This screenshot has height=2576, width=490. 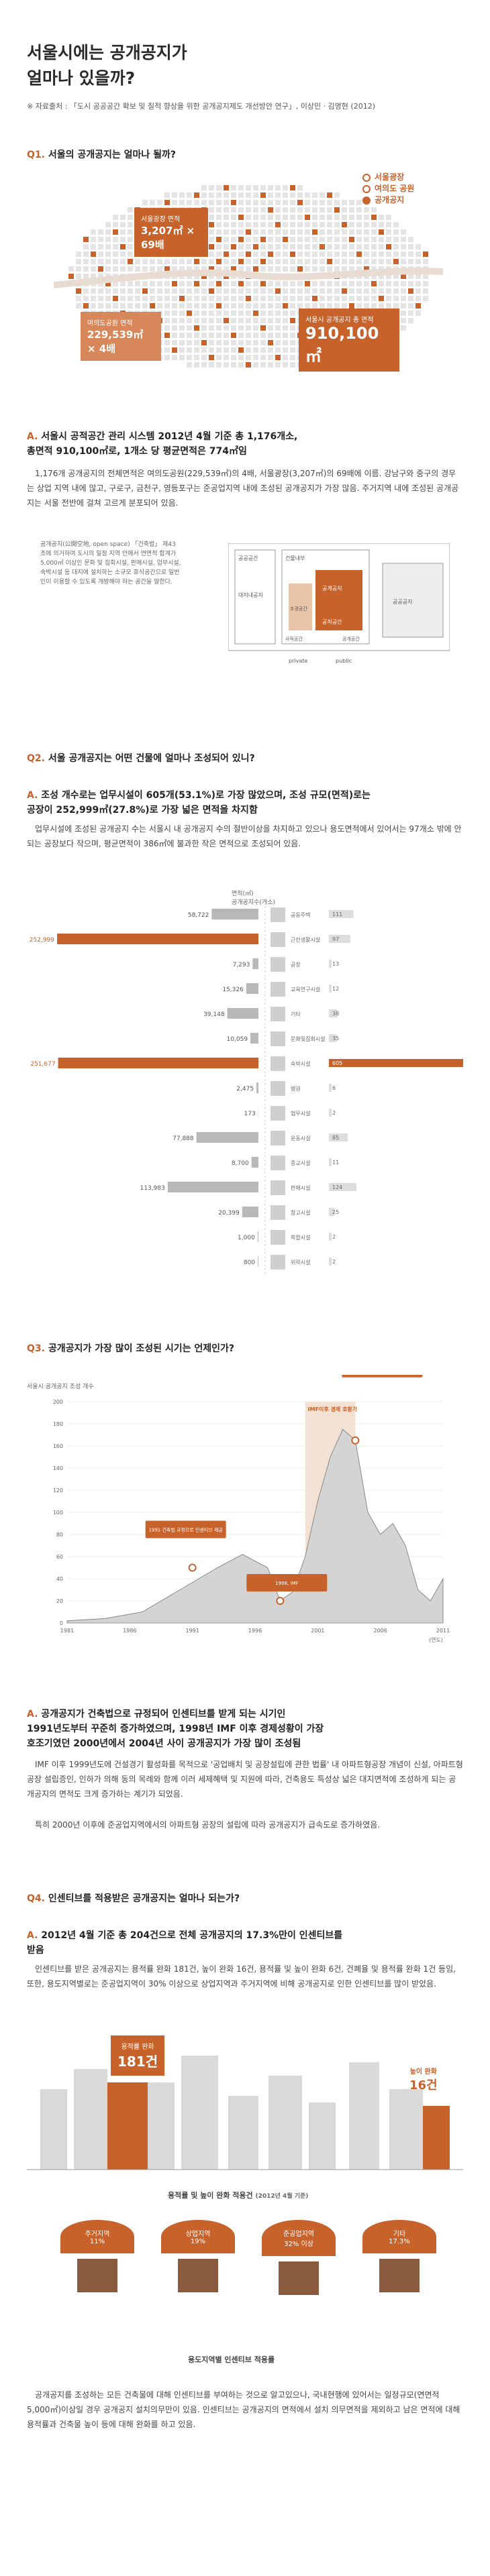 I want to click on height-label: 높이 완화, so click(x=423, y=2072).